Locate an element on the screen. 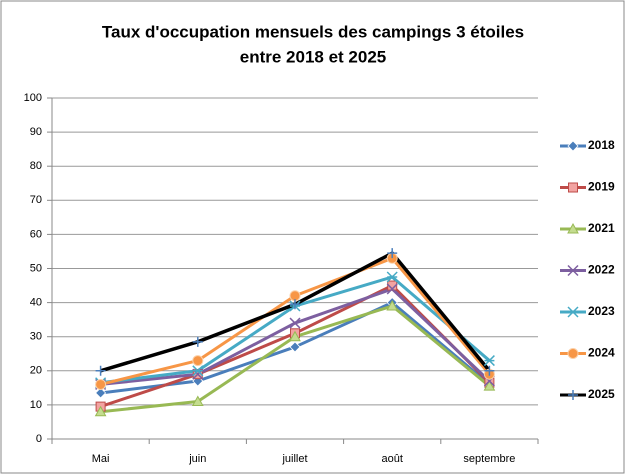 The width and height of the screenshot is (626, 475). y-tick-label: 40 is located at coordinates (36, 303).